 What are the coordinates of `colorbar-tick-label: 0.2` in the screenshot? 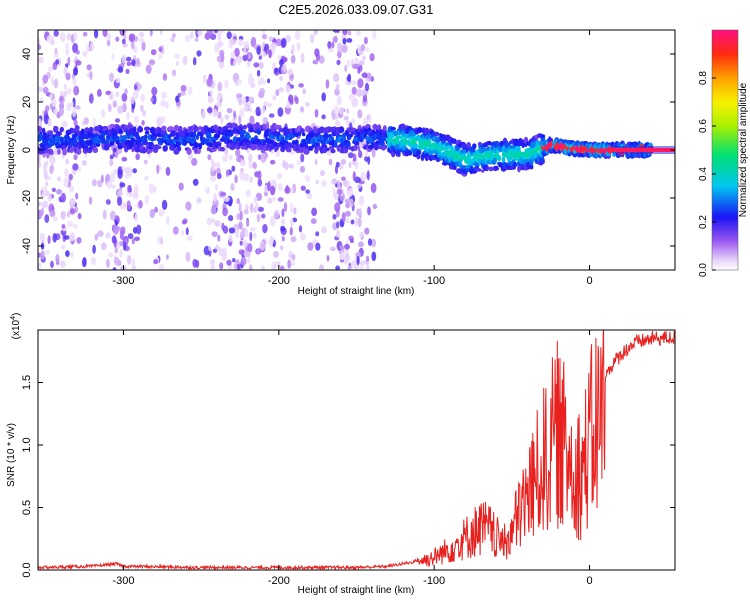 It's located at (703, 222).